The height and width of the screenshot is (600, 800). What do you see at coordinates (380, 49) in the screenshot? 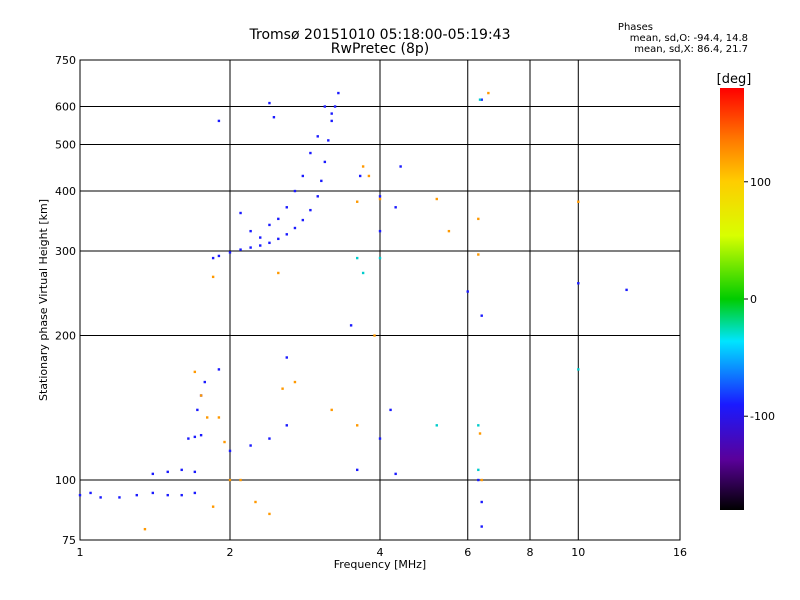
I see `chart-subtitle: RwPretec (8p)` at bounding box center [380, 49].